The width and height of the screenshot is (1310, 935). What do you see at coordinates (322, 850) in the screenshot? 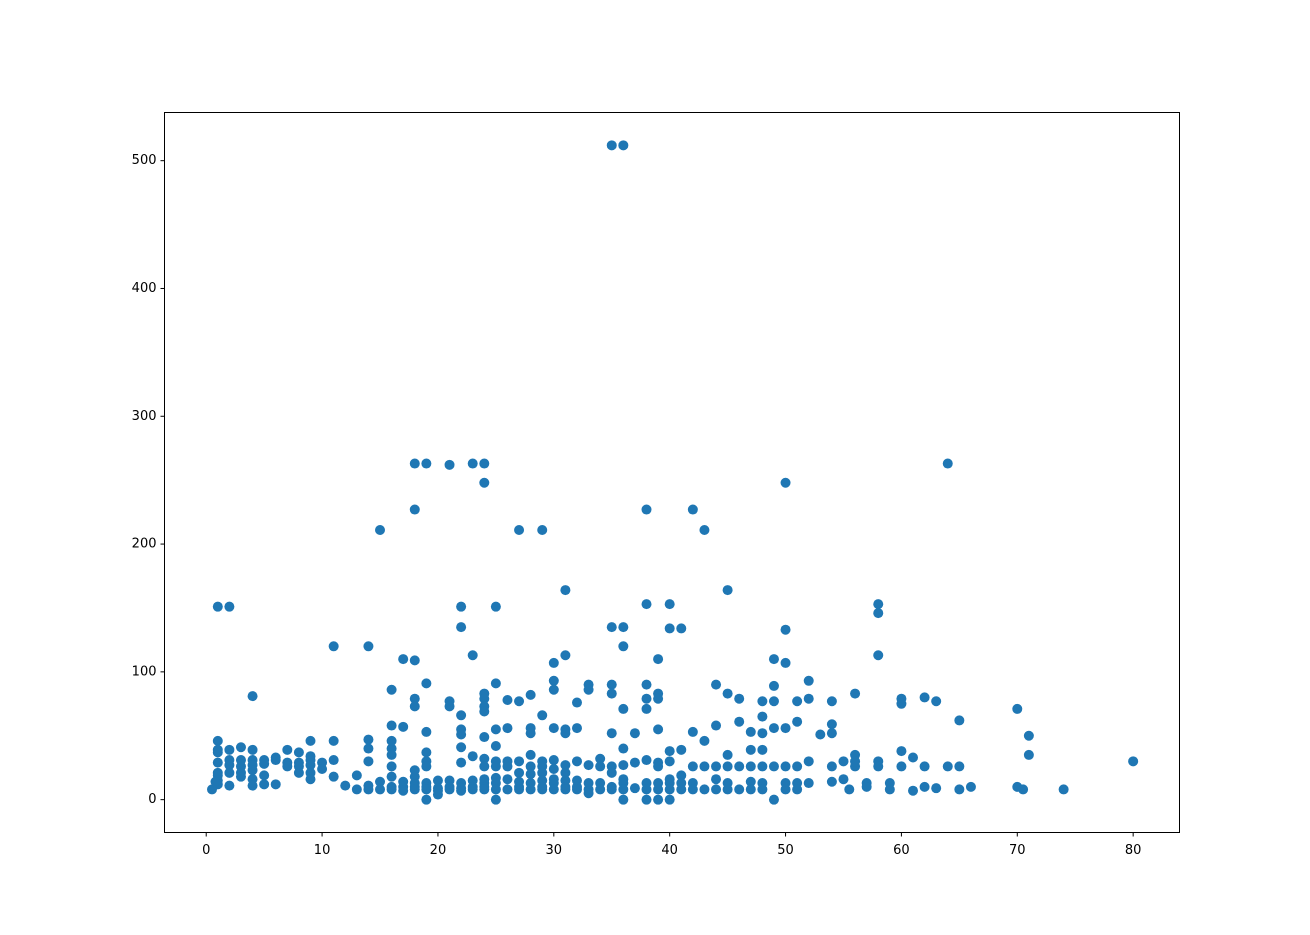
I see `x-tick-label: 10` at bounding box center [322, 850].